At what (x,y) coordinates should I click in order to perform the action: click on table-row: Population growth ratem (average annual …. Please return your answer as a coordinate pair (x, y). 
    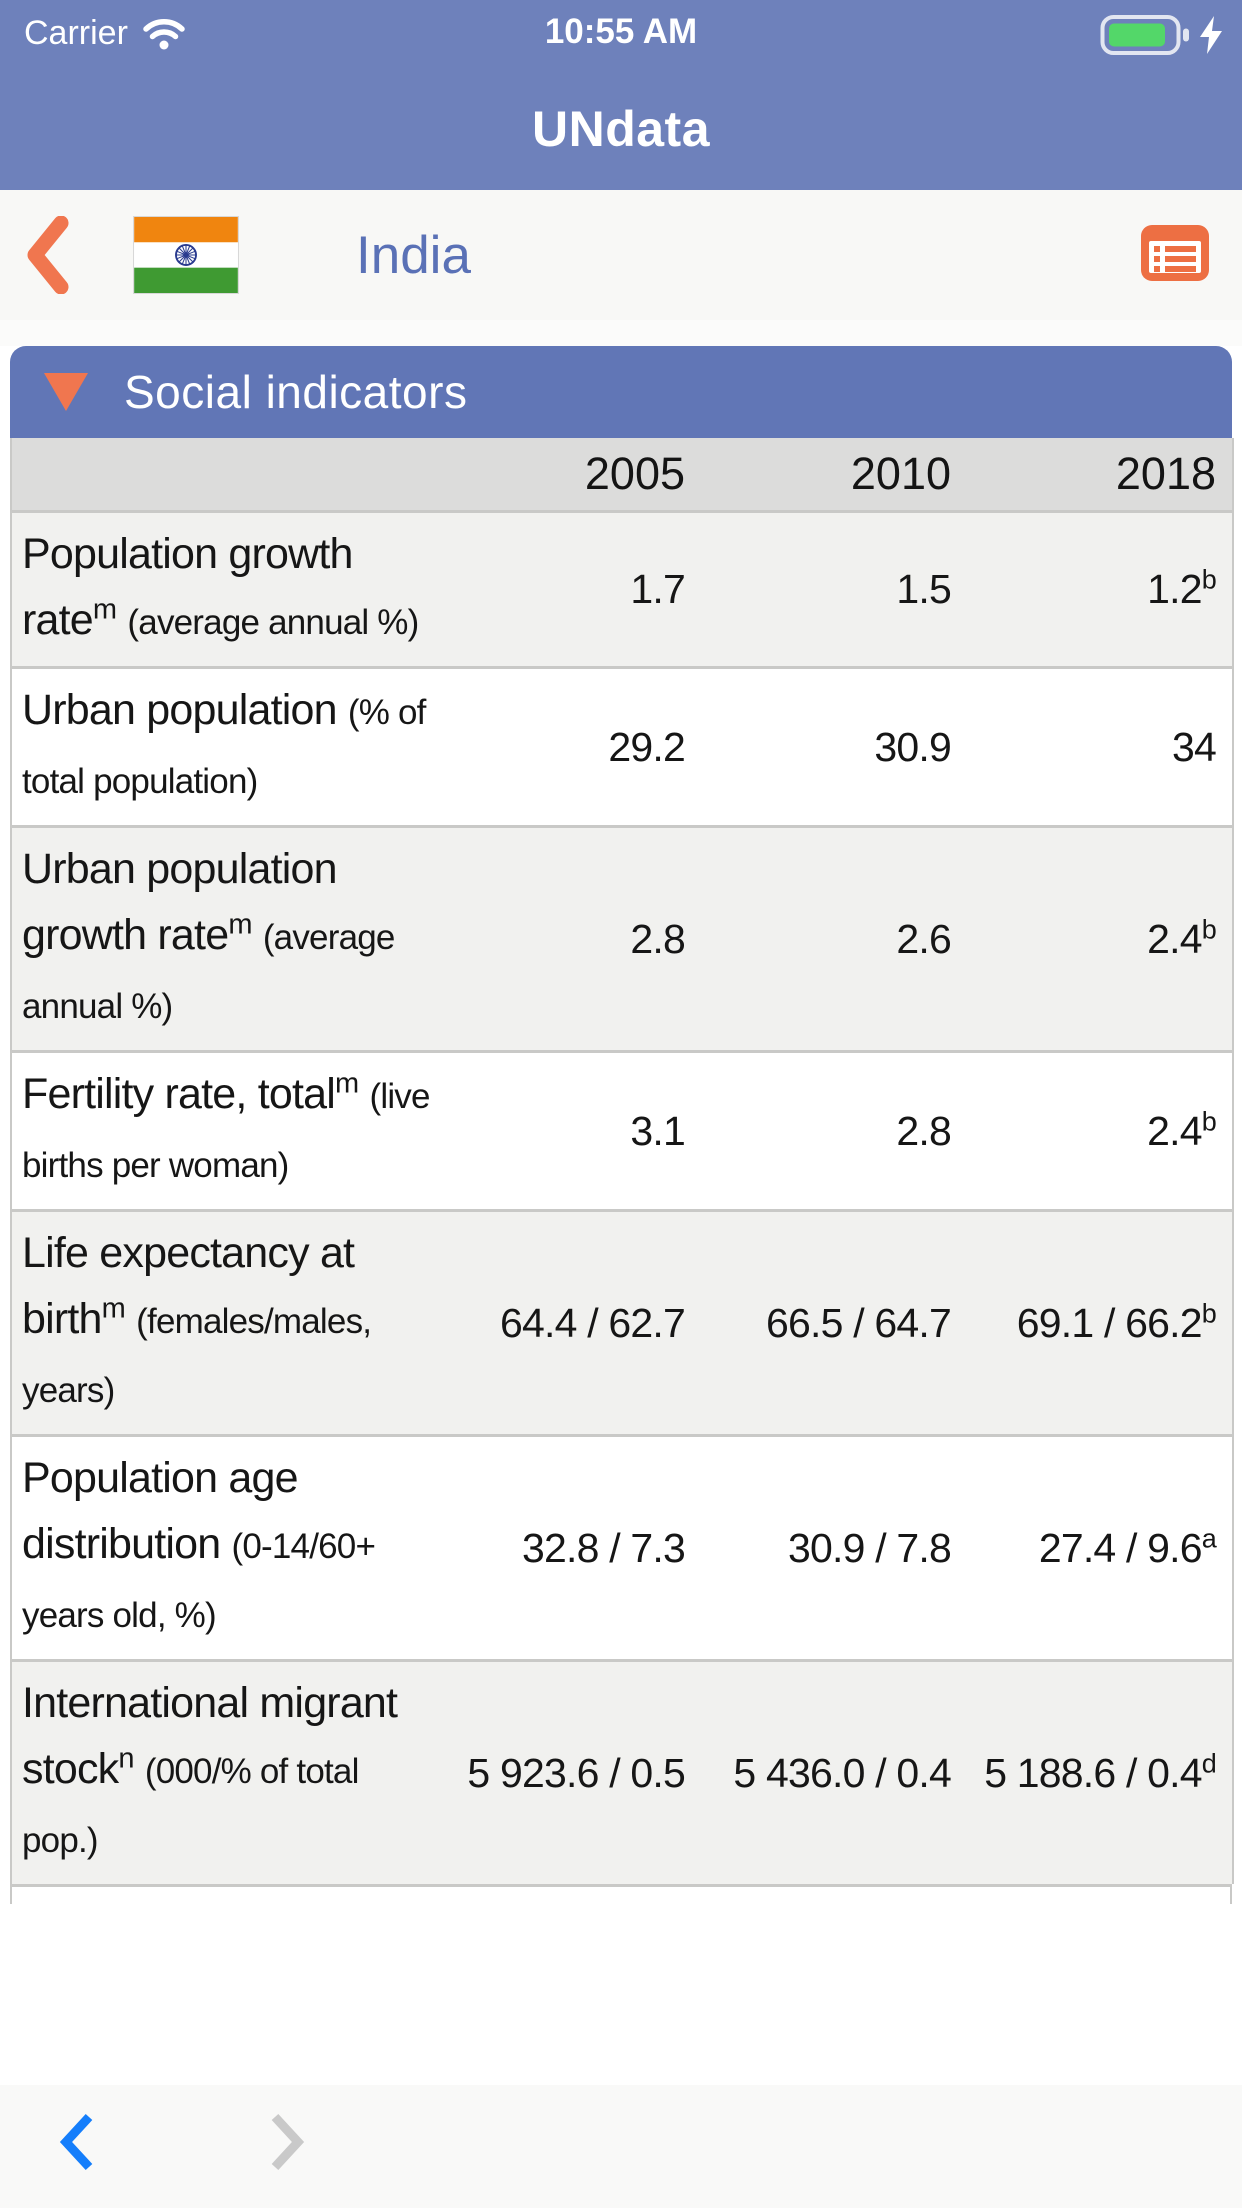
    Looking at the image, I should click on (622, 589).